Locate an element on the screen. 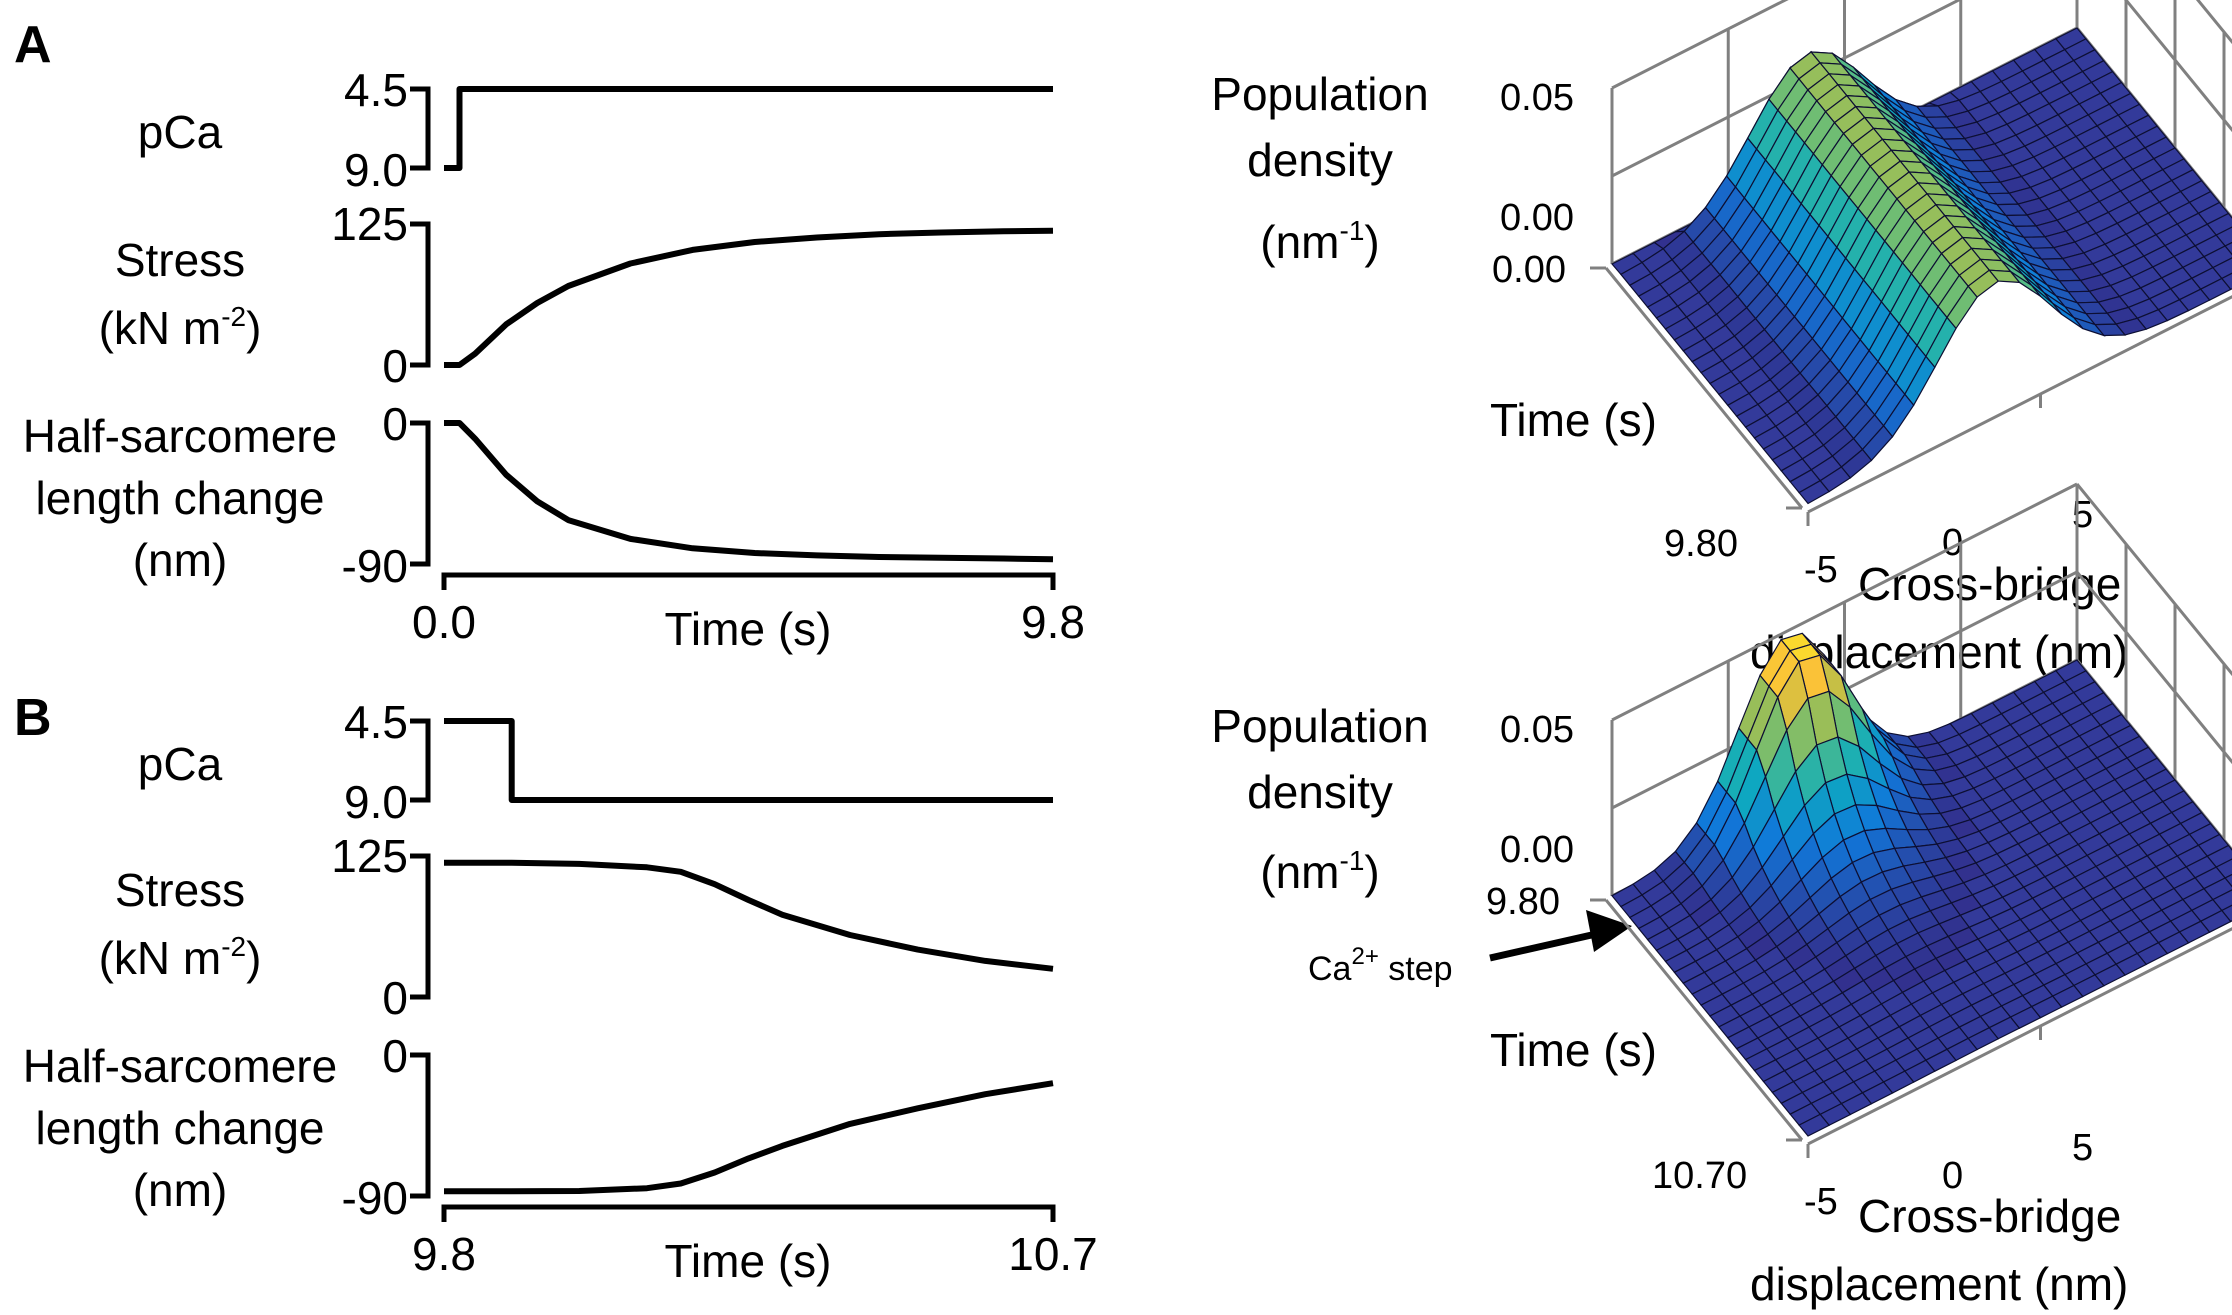 This screenshot has width=2232, height=1315. panel-b-letter: B is located at coordinates (33, 718).